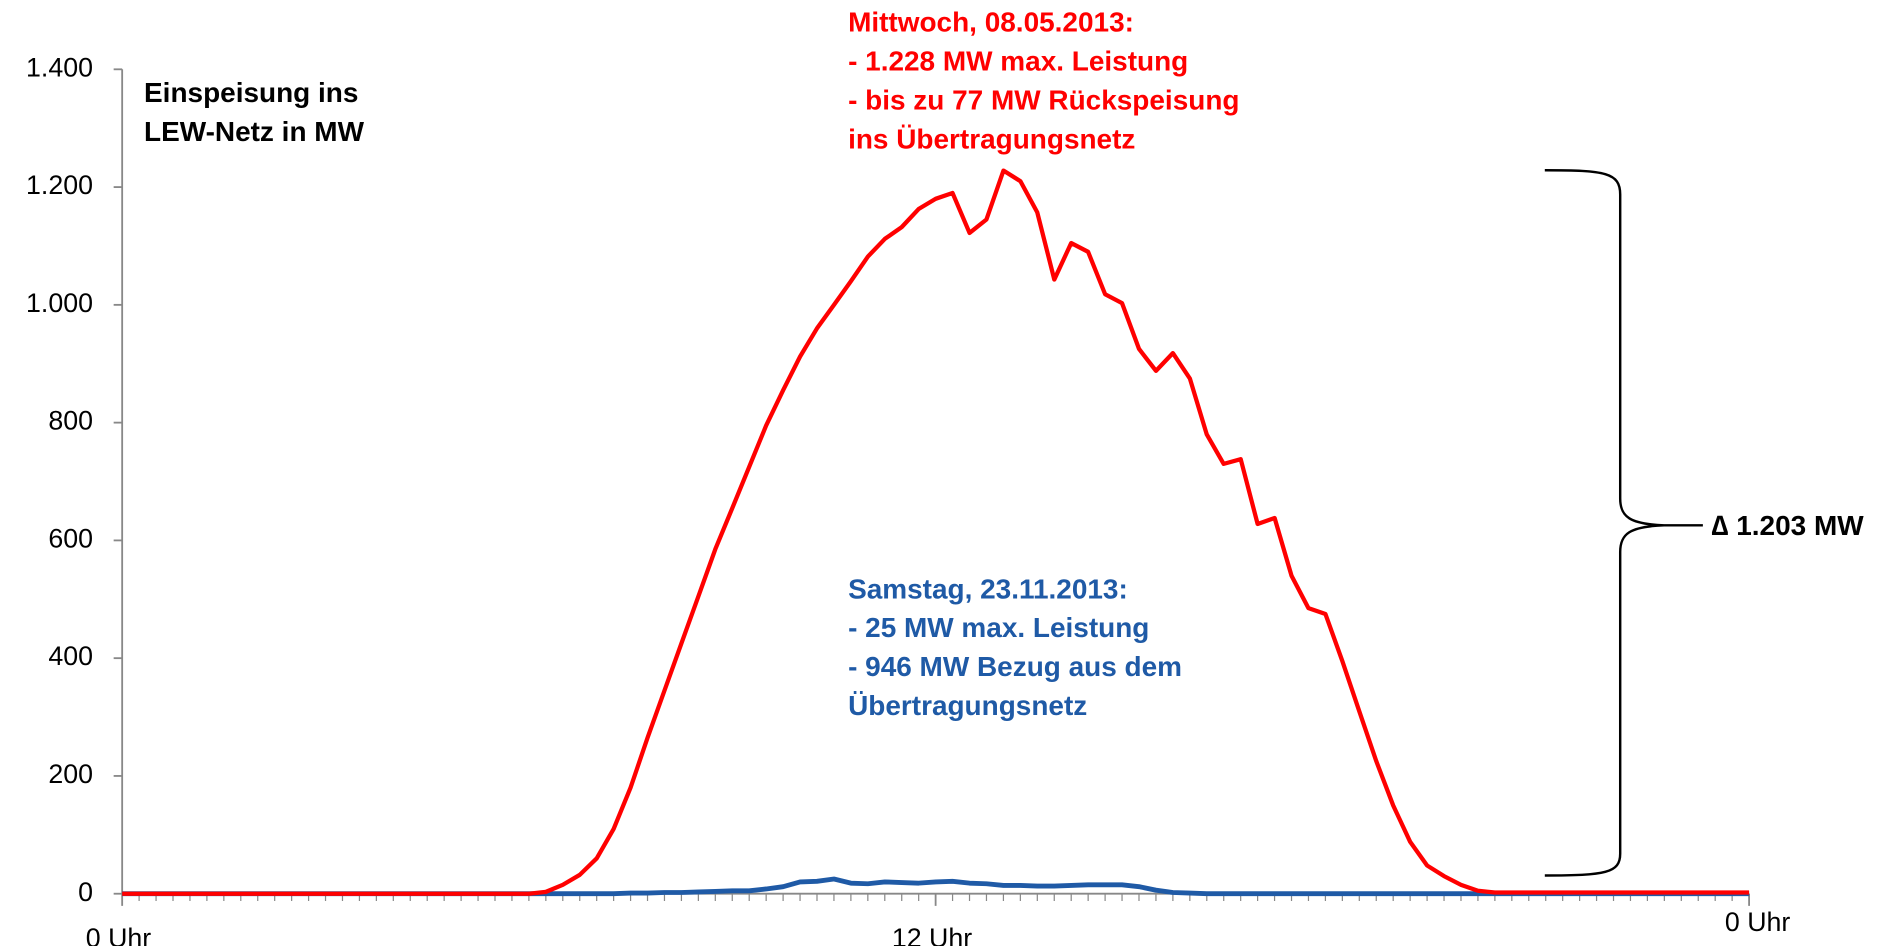 Image resolution: width=1898 pixels, height=946 pixels. I want to click on y-tick-label: 1.200, so click(59, 185).